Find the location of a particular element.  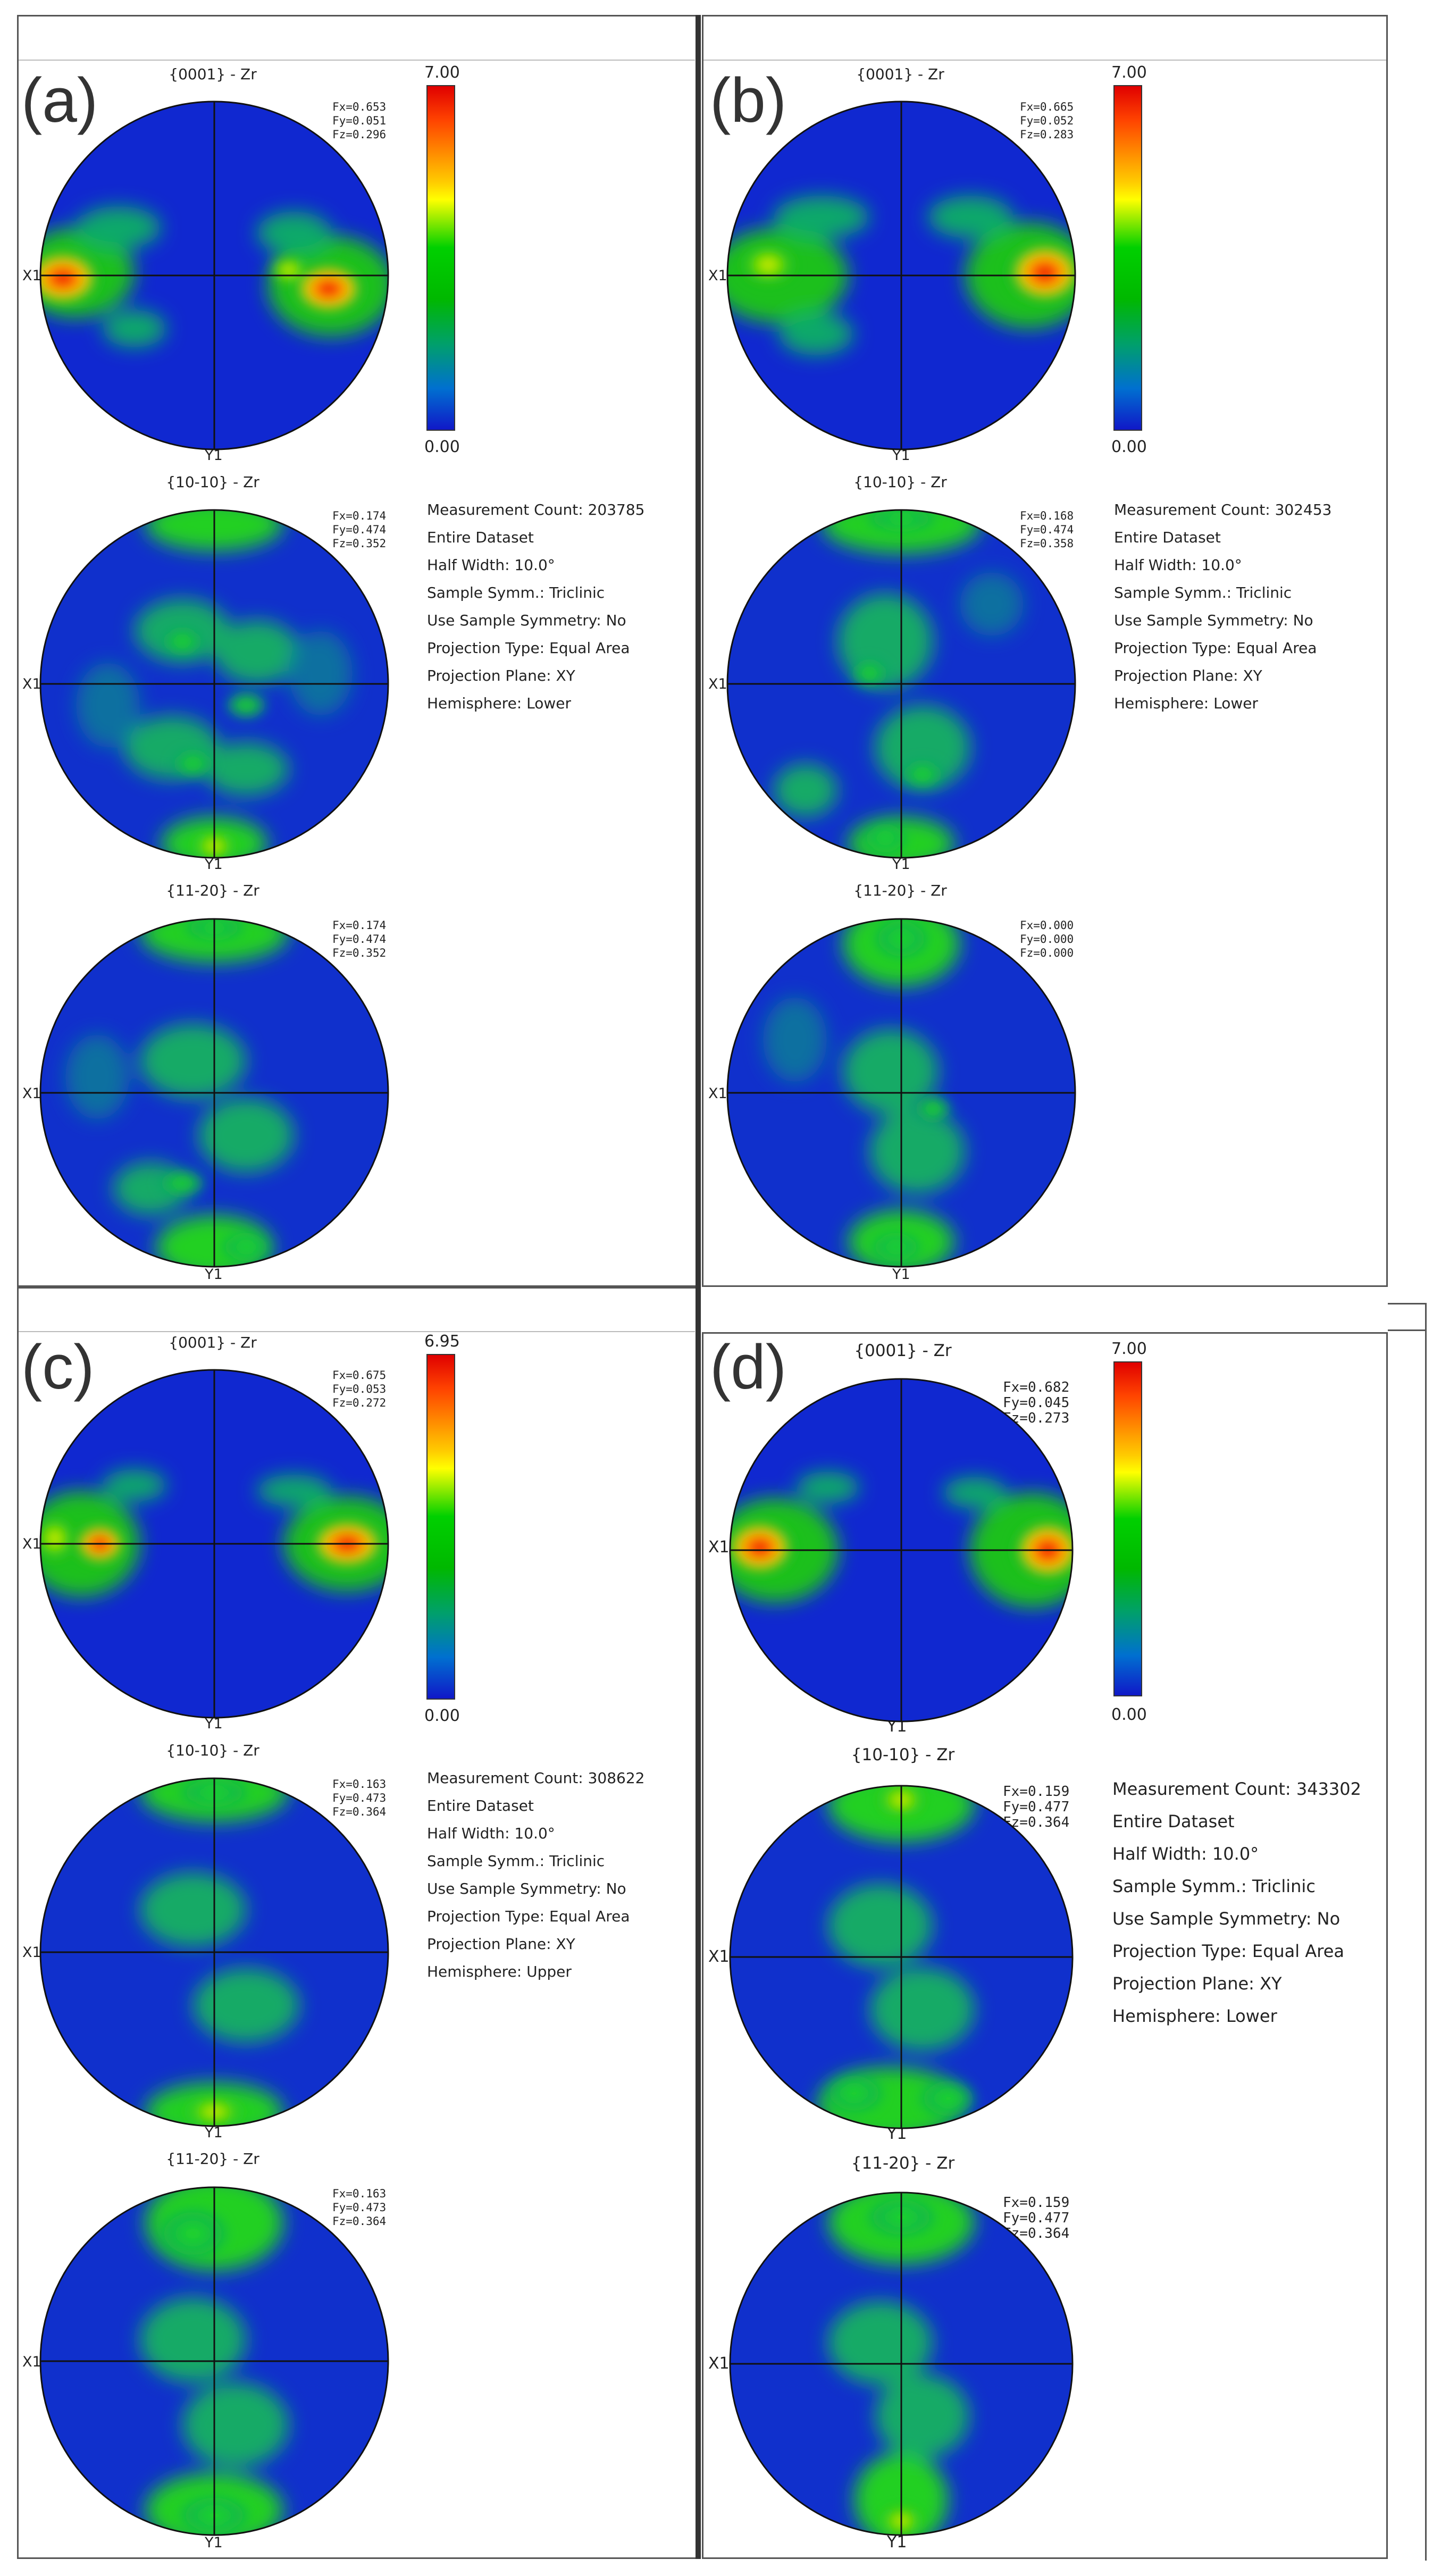

header-line-b is located at coordinates (1044, 60).